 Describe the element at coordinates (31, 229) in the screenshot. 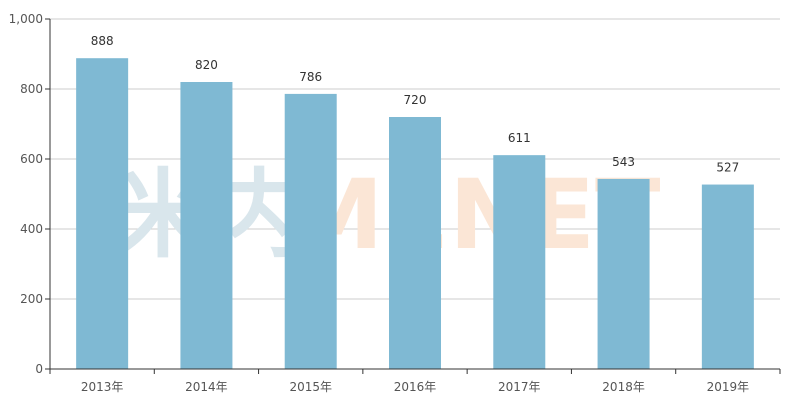

I see `y-tick-label: 400` at that location.